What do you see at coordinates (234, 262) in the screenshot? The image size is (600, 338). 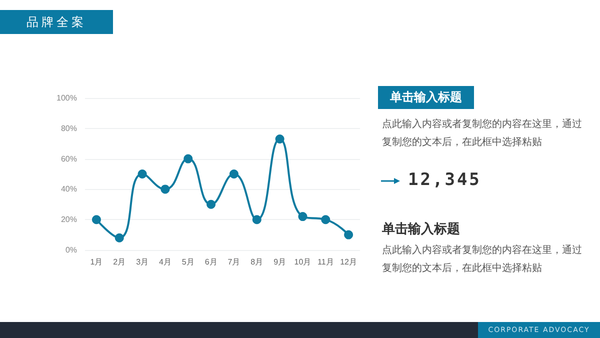 I see `x-tick-label: 7月` at bounding box center [234, 262].